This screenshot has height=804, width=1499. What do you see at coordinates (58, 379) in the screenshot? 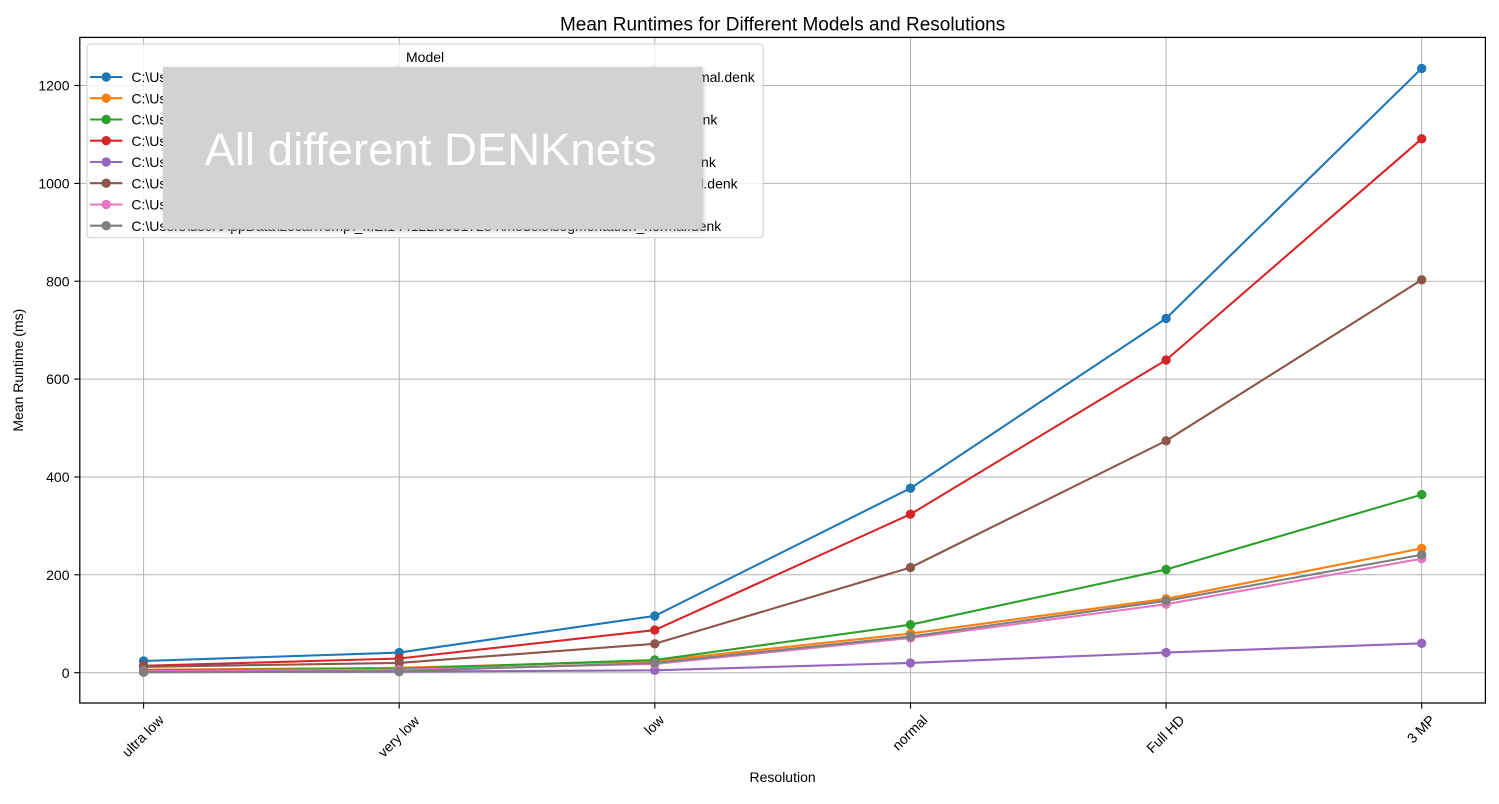
I see `svg-text: 600` at bounding box center [58, 379].